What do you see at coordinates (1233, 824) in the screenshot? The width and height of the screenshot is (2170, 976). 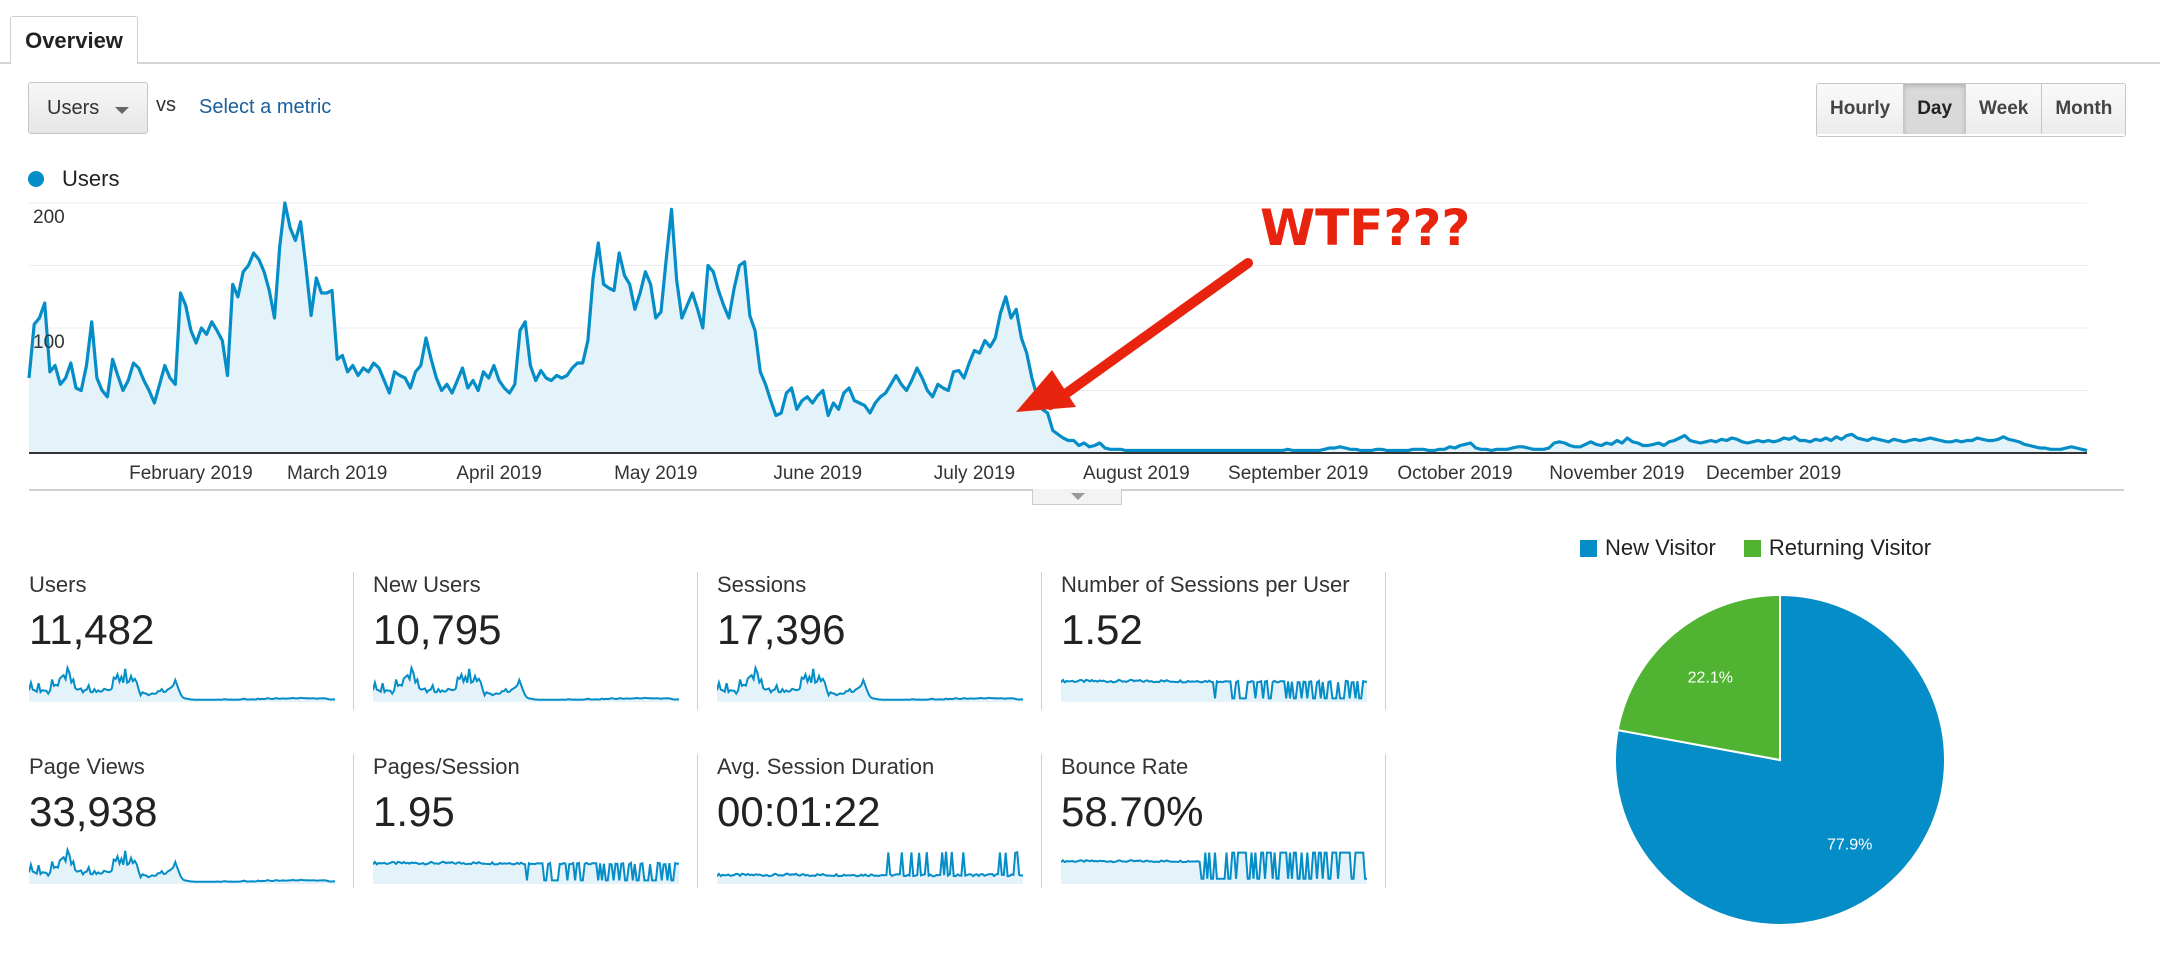 I see `stat-bounce-rate: Bounce Rate 58.70%` at bounding box center [1233, 824].